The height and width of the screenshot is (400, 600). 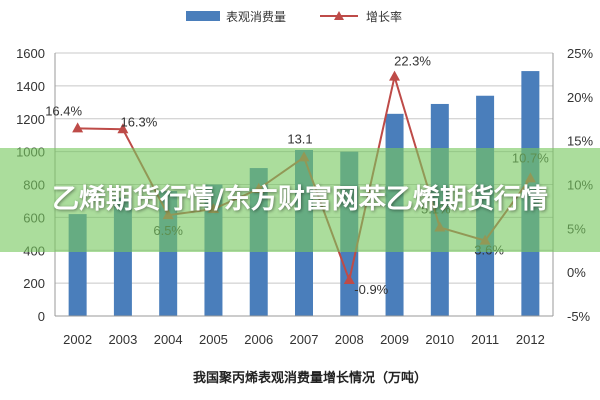 What do you see at coordinates (580, 53) in the screenshot?
I see `right-tick-label: 25%` at bounding box center [580, 53].